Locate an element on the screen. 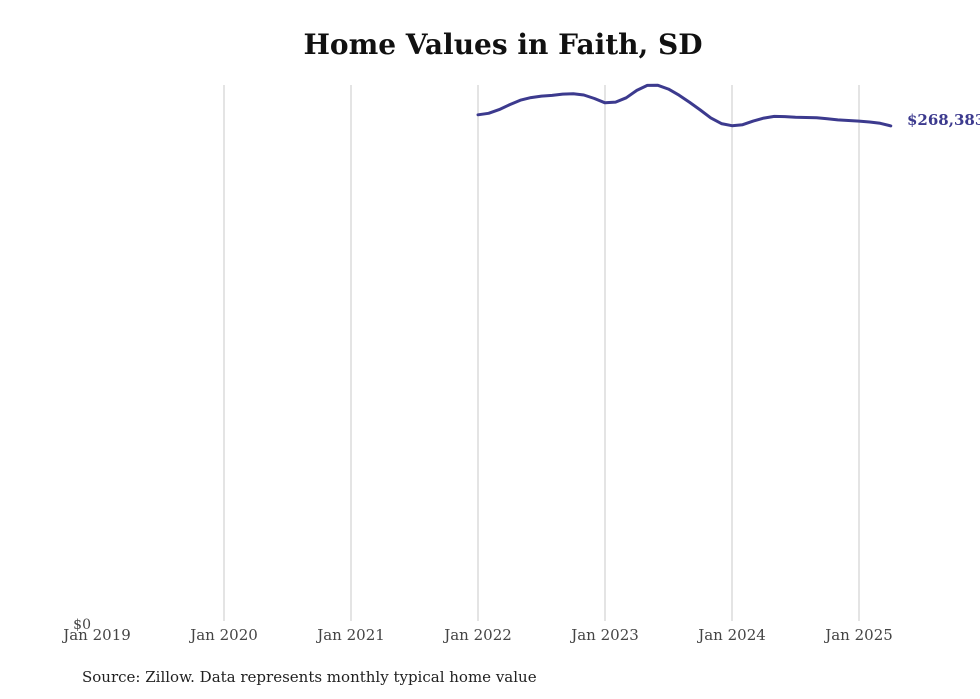 The height and width of the screenshot is (699, 980). y-tick-label: $0 is located at coordinates (82, 625).